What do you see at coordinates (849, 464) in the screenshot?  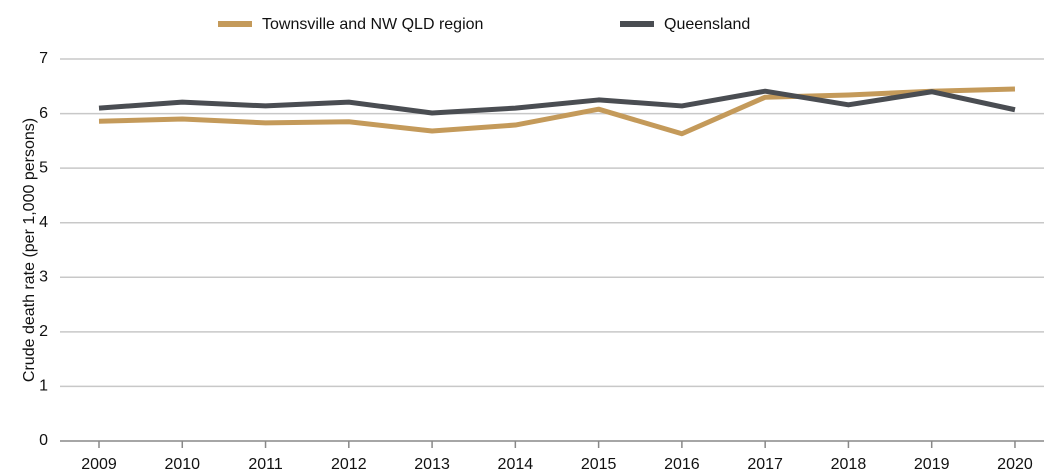 I see `x-tick-label: 2018` at bounding box center [849, 464].